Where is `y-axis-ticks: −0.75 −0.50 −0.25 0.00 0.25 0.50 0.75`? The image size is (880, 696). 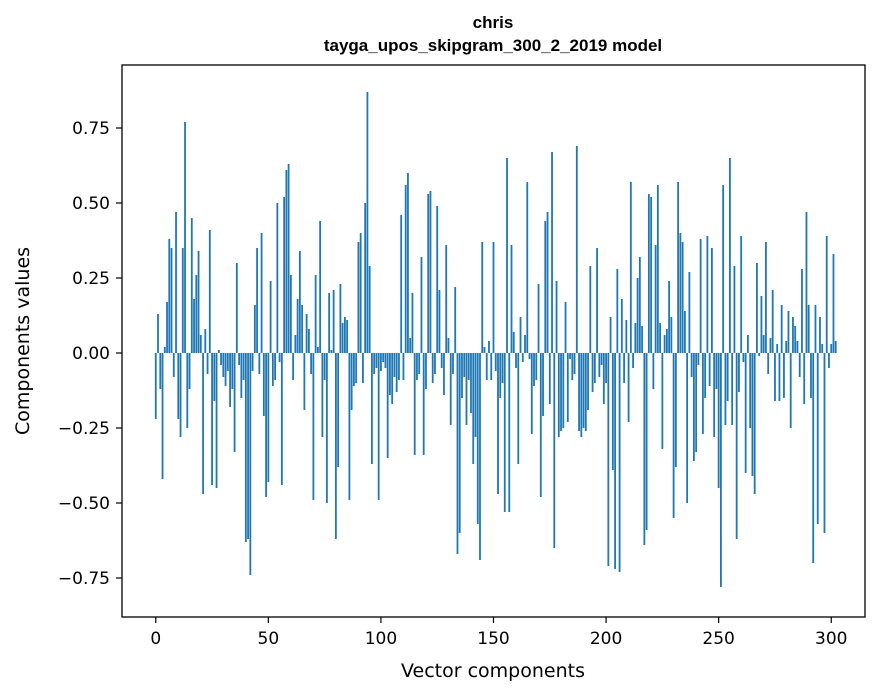 y-axis-ticks: −0.75 −0.50 −0.25 0.00 0.25 0.50 0.75 is located at coordinates (90, 354).